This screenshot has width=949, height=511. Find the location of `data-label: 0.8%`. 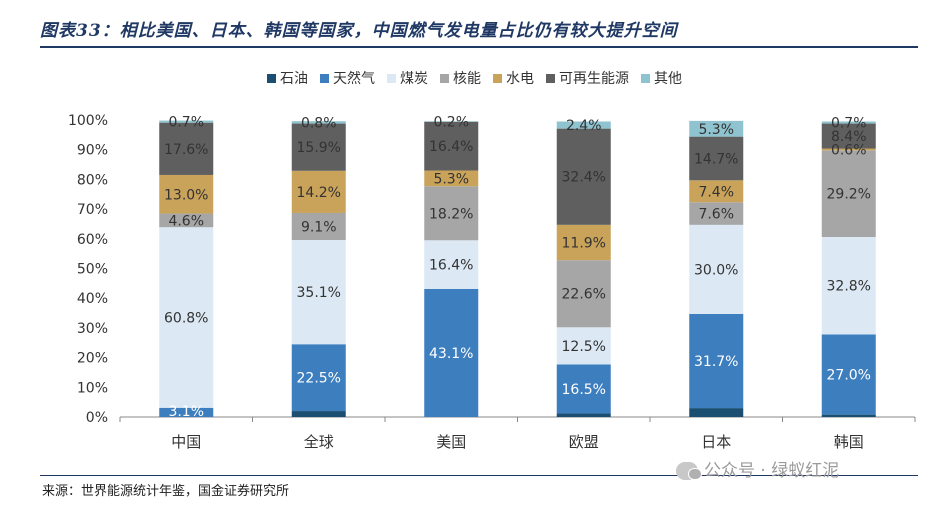

data-label: 0.8% is located at coordinates (319, 123).